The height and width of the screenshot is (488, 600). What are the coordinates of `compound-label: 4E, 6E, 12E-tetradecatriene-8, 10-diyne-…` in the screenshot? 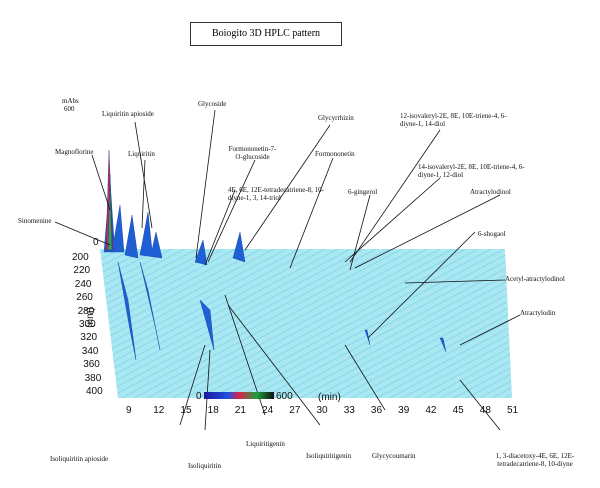 It's located at (276, 194).